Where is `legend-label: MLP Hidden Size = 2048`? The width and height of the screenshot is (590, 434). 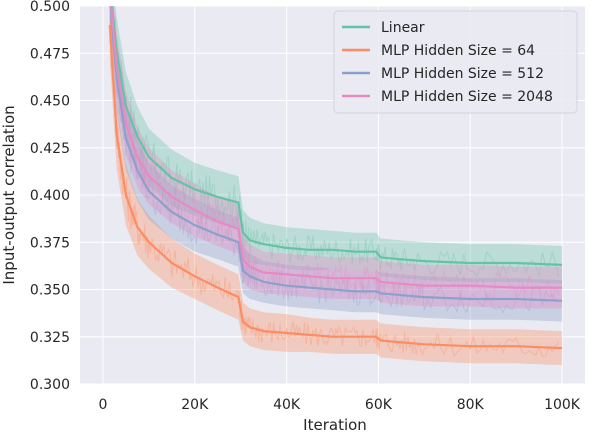 legend-label: MLP Hidden Size = 2048 is located at coordinates (467, 97).